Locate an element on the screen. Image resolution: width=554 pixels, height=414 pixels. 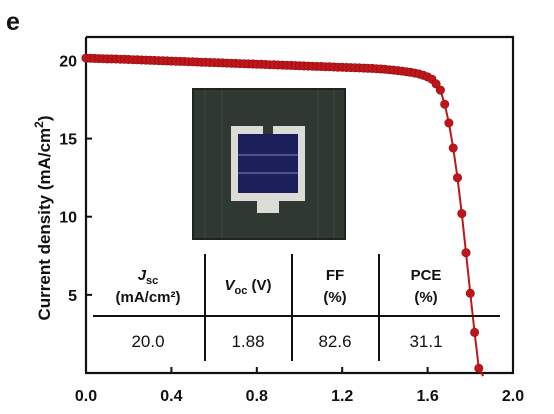
x-tick-label: 1.2 is located at coordinates (342, 396).